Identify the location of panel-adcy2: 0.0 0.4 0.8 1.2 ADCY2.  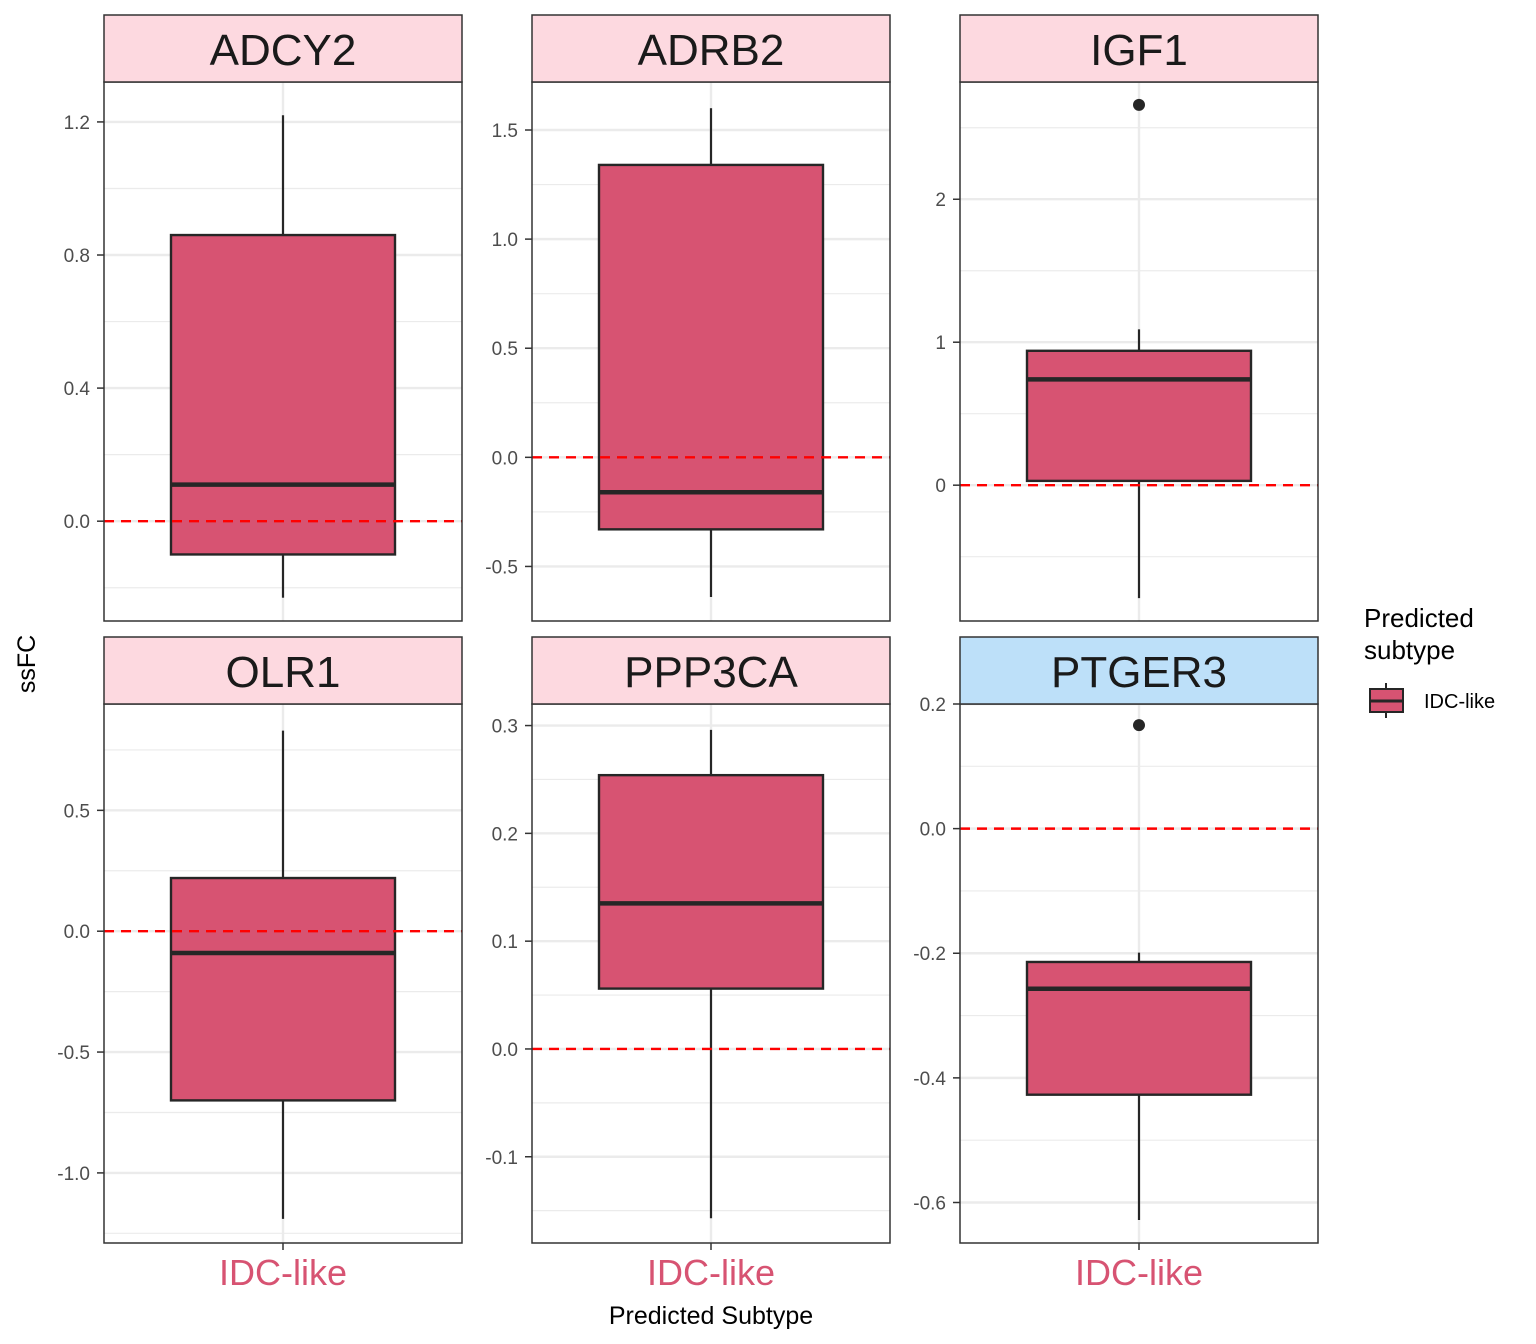
(263, 318).